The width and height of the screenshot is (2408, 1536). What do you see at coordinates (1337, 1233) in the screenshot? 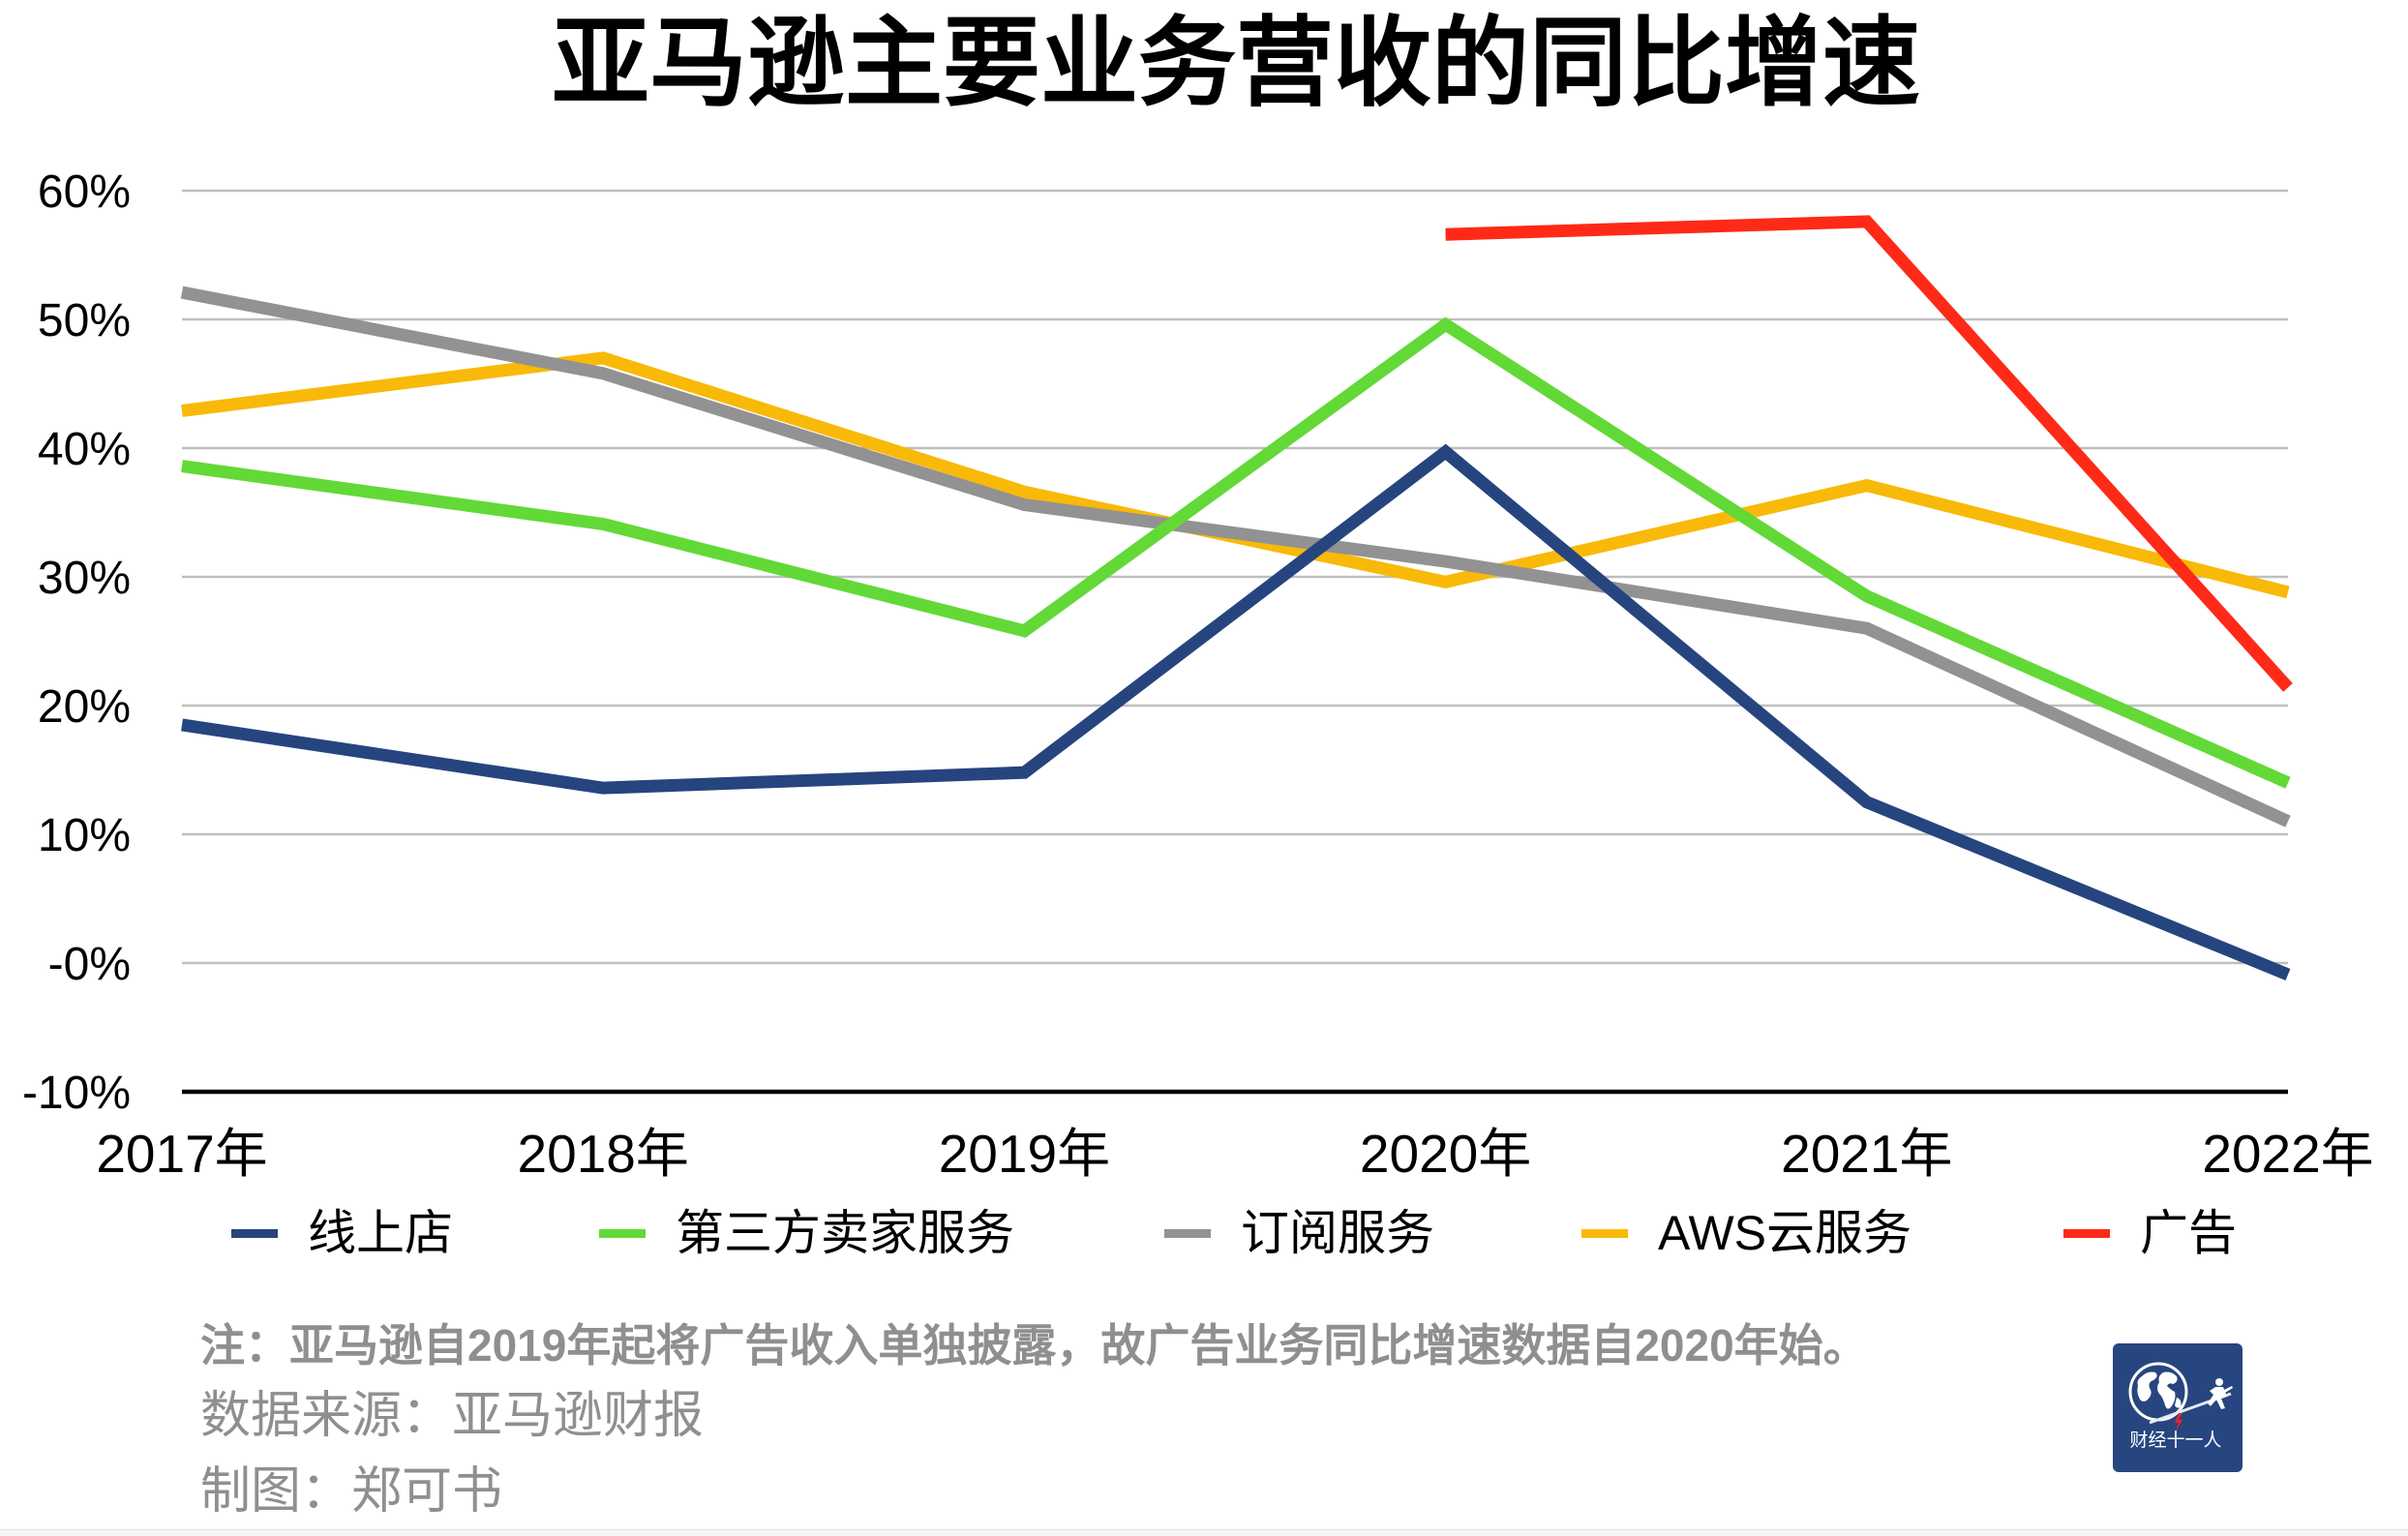
I see `legend-label: 订阅服务` at bounding box center [1337, 1233].